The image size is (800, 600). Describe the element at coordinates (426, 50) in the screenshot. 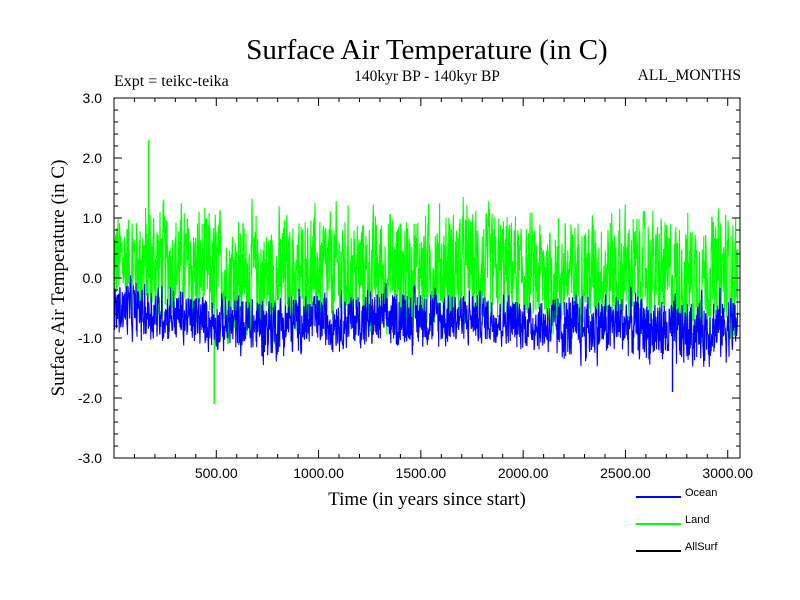

I see `chart-title: Surface Air Temperature (in C)` at that location.